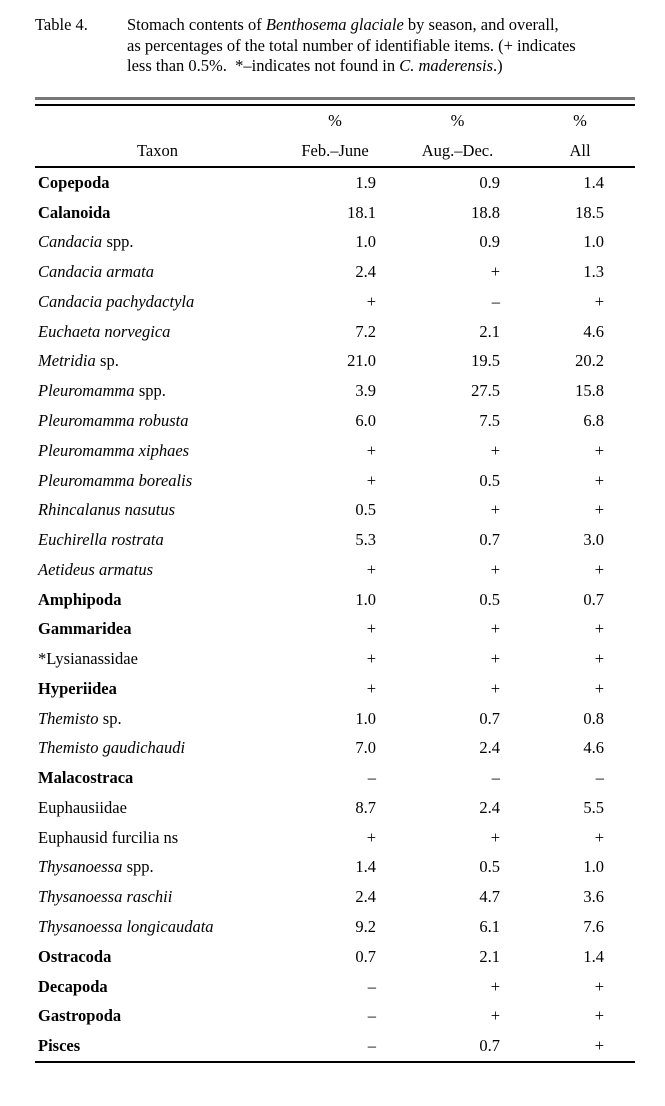 This screenshot has width=665, height=1106. I want to click on taxon-name-roman: Gastropoda, so click(80, 1016).